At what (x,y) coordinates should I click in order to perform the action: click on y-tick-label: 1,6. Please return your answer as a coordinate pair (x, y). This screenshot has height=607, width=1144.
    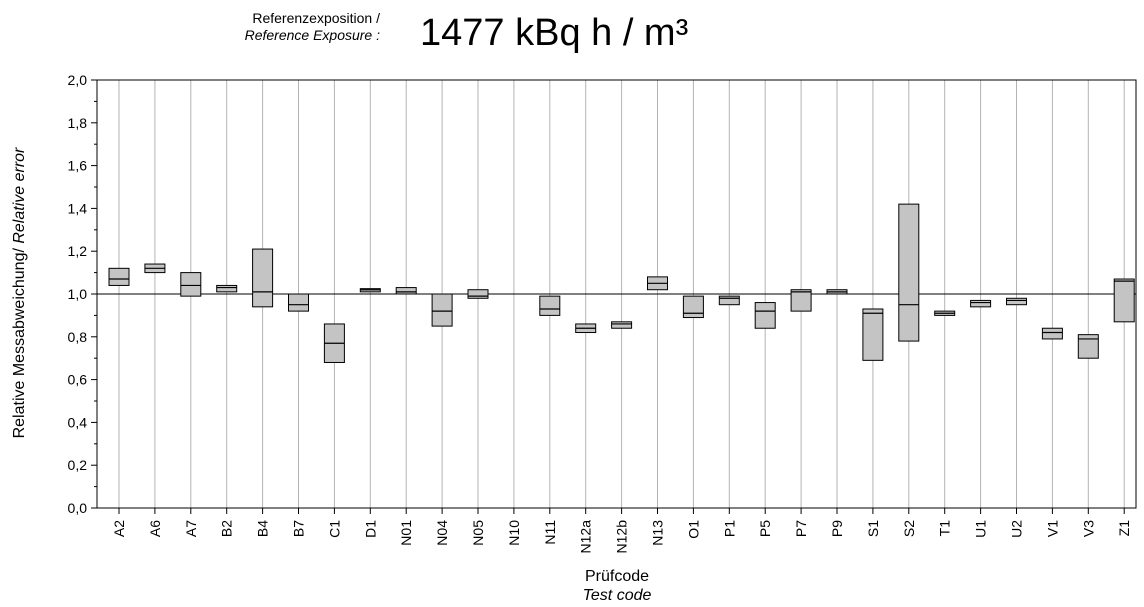
    Looking at the image, I should click on (78, 166).